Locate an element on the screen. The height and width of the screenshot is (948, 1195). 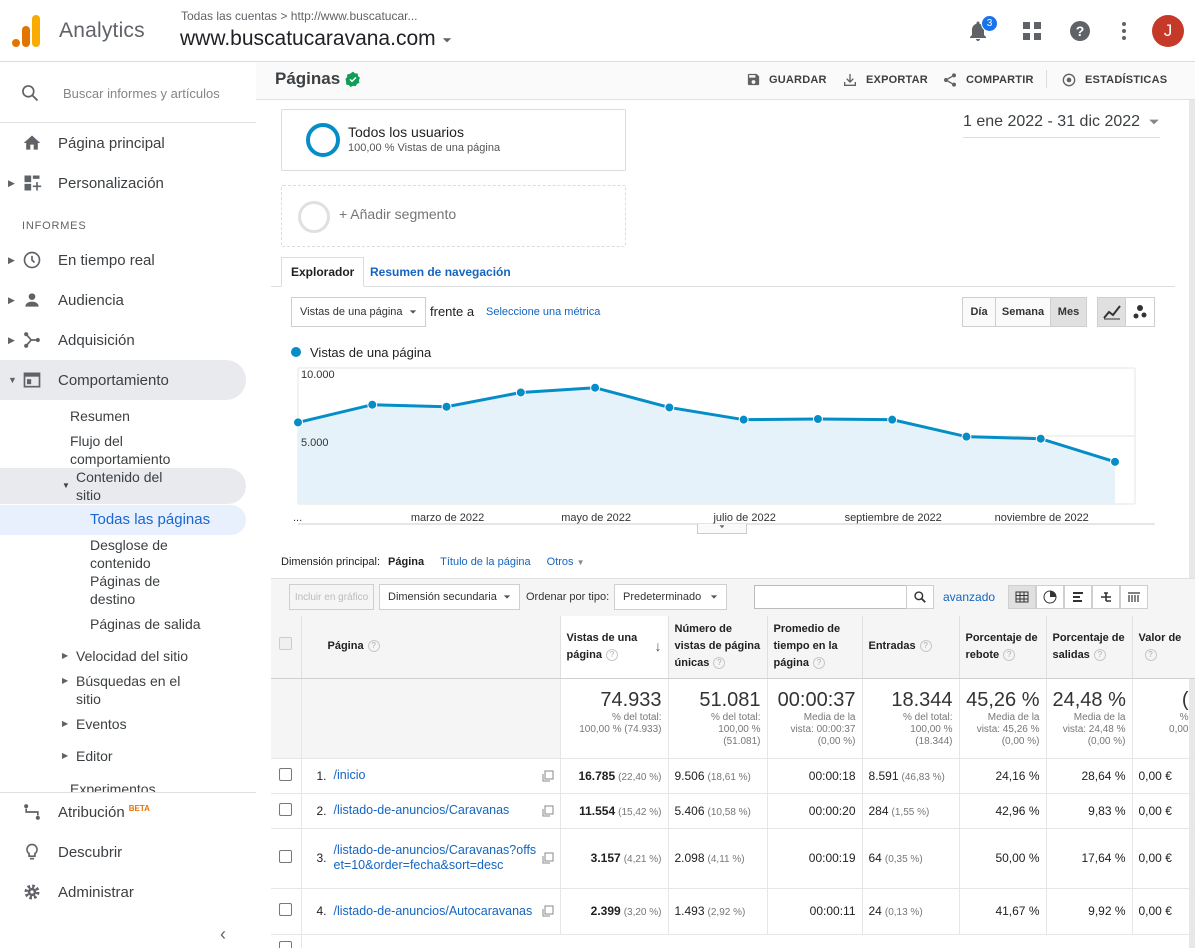
table-view-pivot-icon is located at coordinates (1134, 597).